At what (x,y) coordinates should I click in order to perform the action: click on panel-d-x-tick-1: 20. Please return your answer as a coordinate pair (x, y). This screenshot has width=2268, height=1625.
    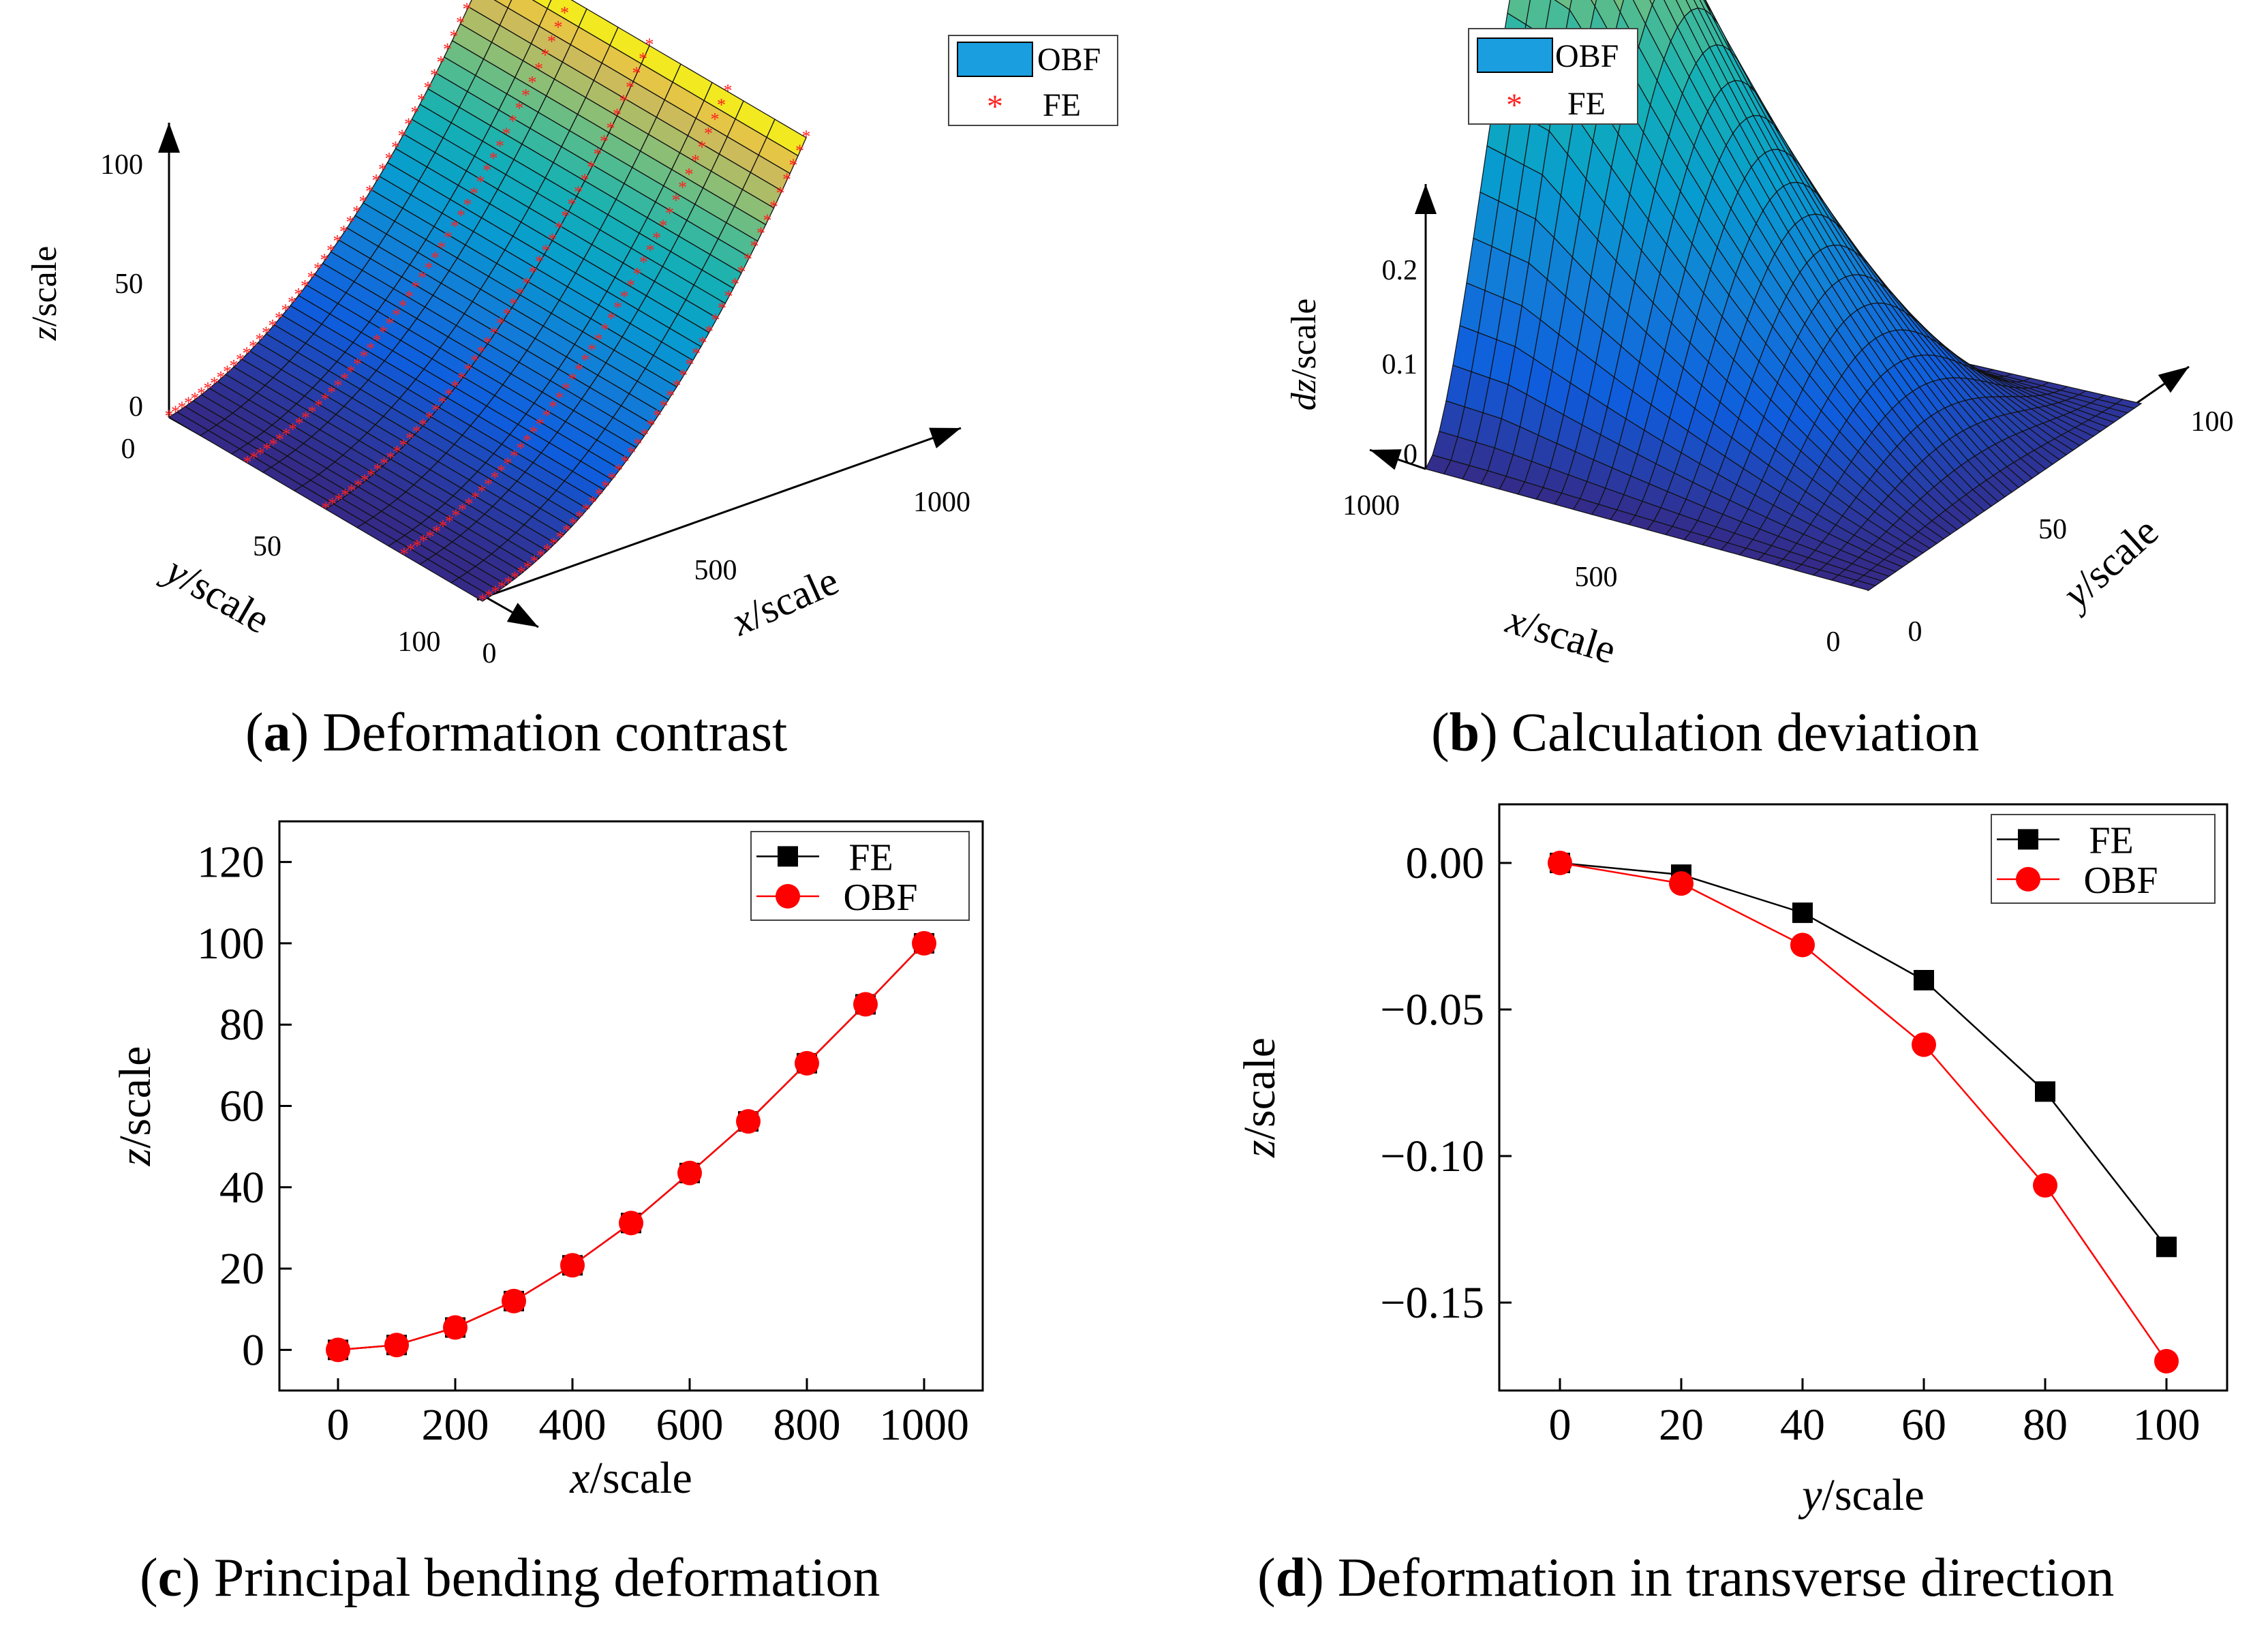
    Looking at the image, I should click on (1681, 1425).